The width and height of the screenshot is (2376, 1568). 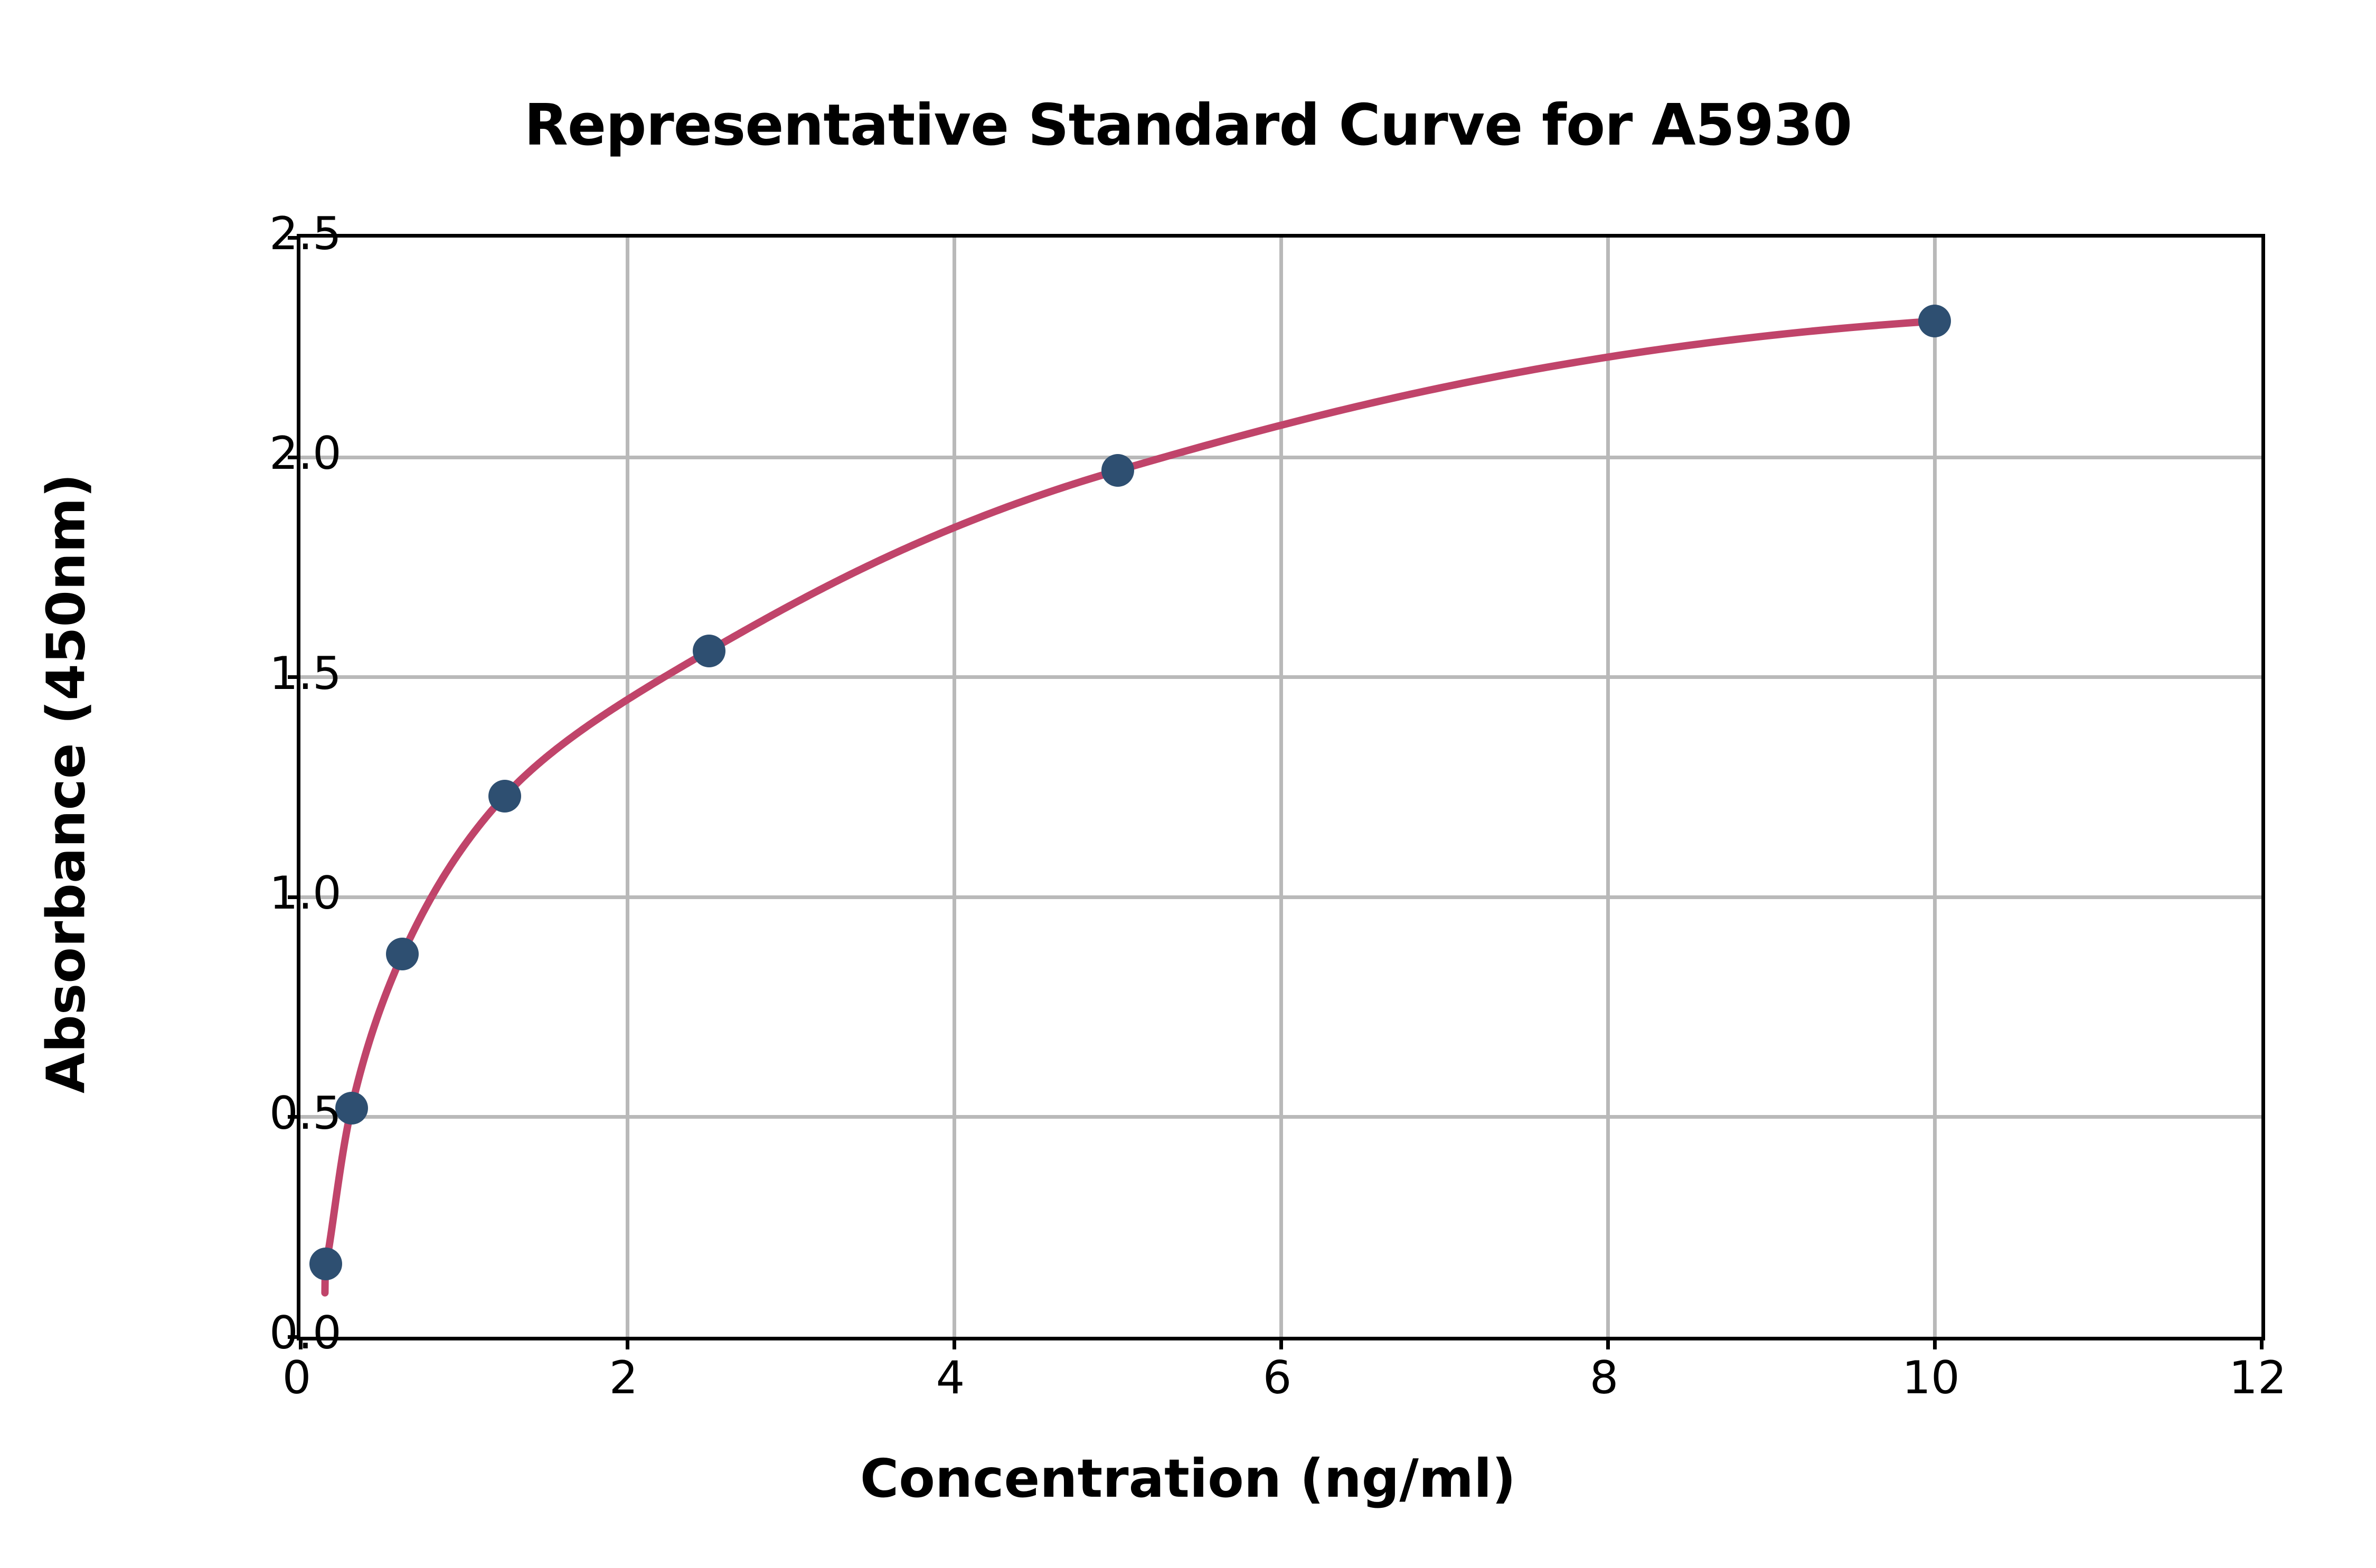 I want to click on chart-title: Representative Standard Curve for A5930, so click(x=1188, y=125).